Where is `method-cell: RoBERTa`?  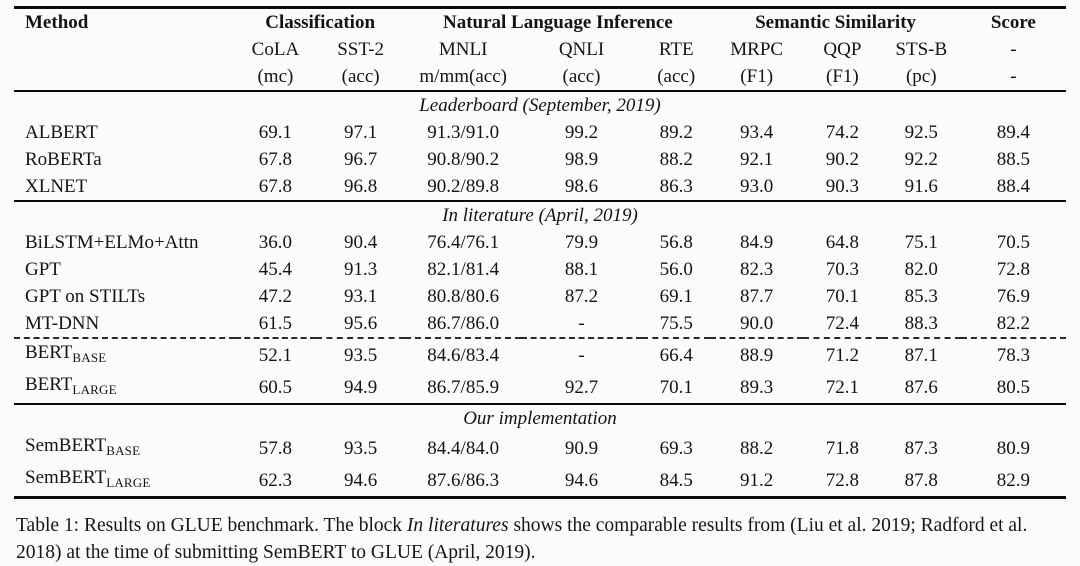
method-cell: RoBERTa is located at coordinates (63, 159).